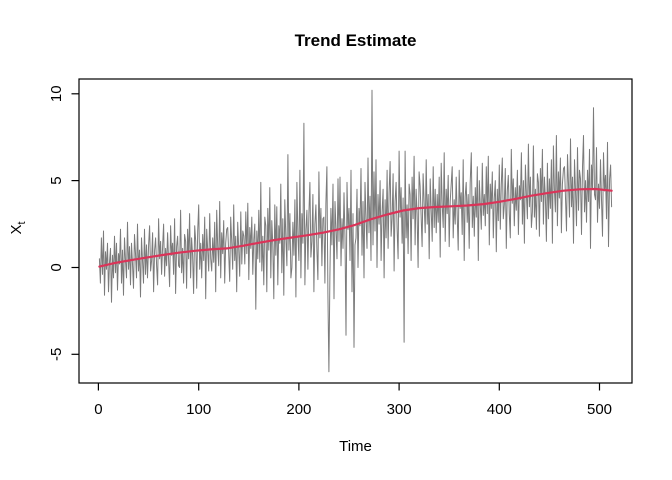 The height and width of the screenshot is (480, 672). I want to click on y-axis-label: Xt, so click(17, 228).